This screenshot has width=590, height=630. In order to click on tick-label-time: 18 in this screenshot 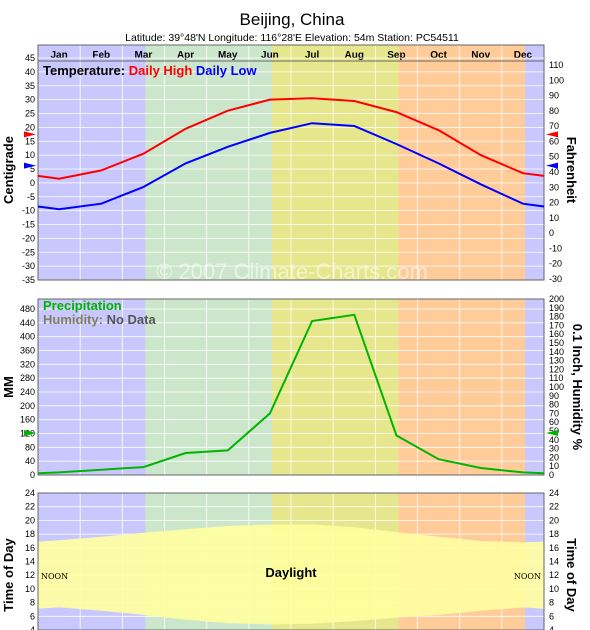, I will do `click(30, 534)`.